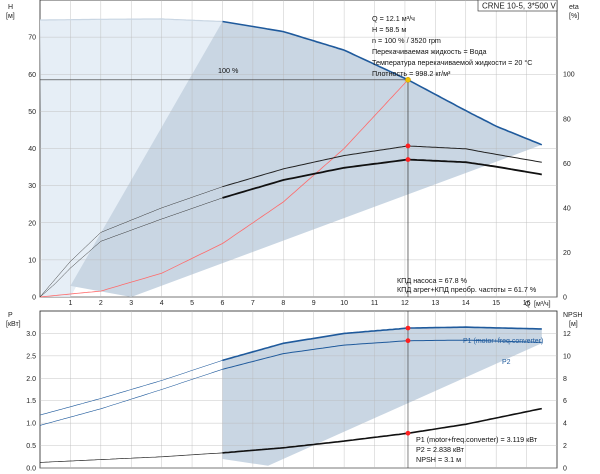 The image size is (600, 474). I want to click on eta-total-curve-low, so click(131, 247).